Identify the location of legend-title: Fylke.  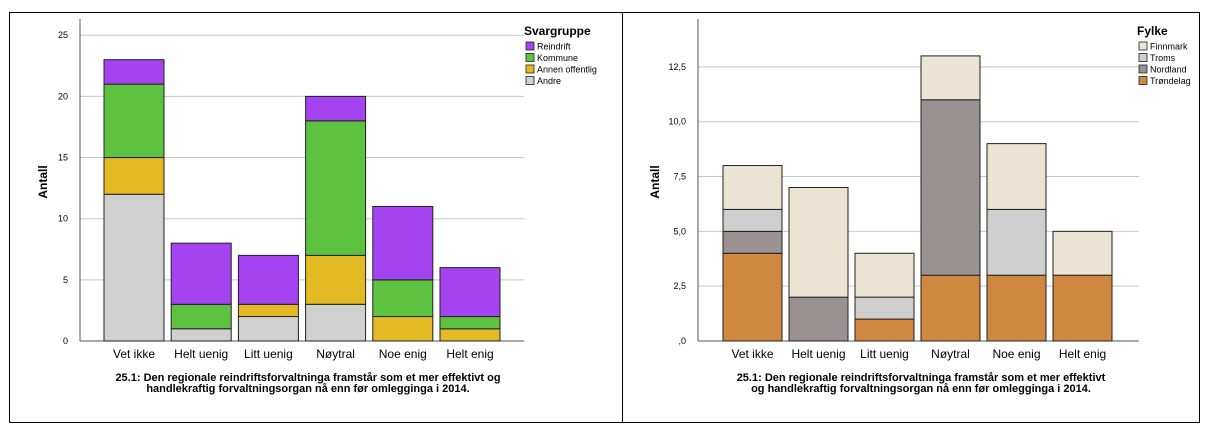
(1152, 31).